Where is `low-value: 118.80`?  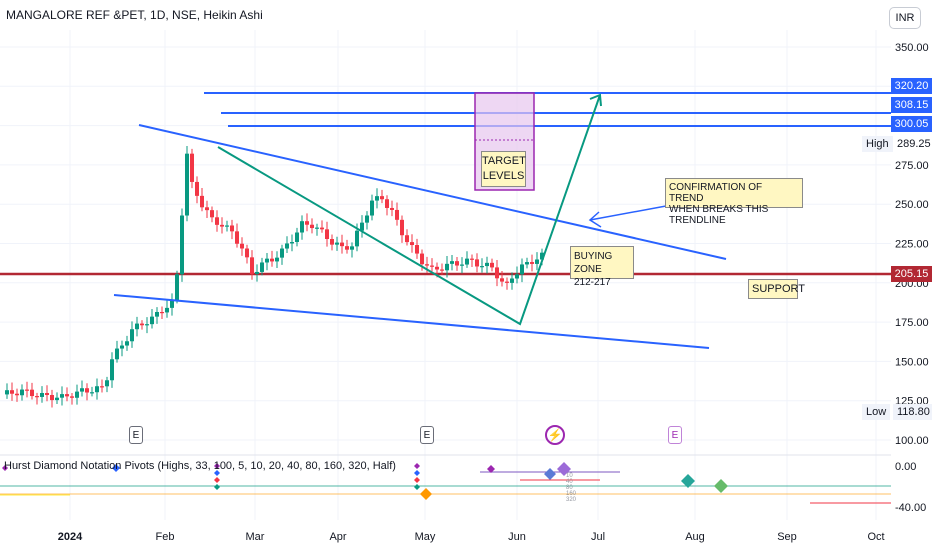 low-value: 118.80 is located at coordinates (912, 412).